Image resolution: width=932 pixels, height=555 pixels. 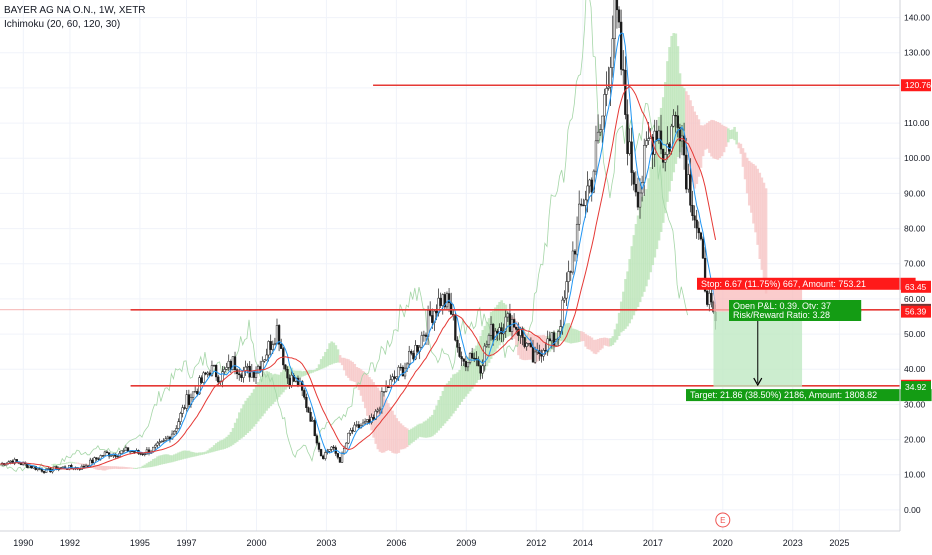 What do you see at coordinates (915, 475) in the screenshot?
I see `y-tick-label: 10.00` at bounding box center [915, 475].